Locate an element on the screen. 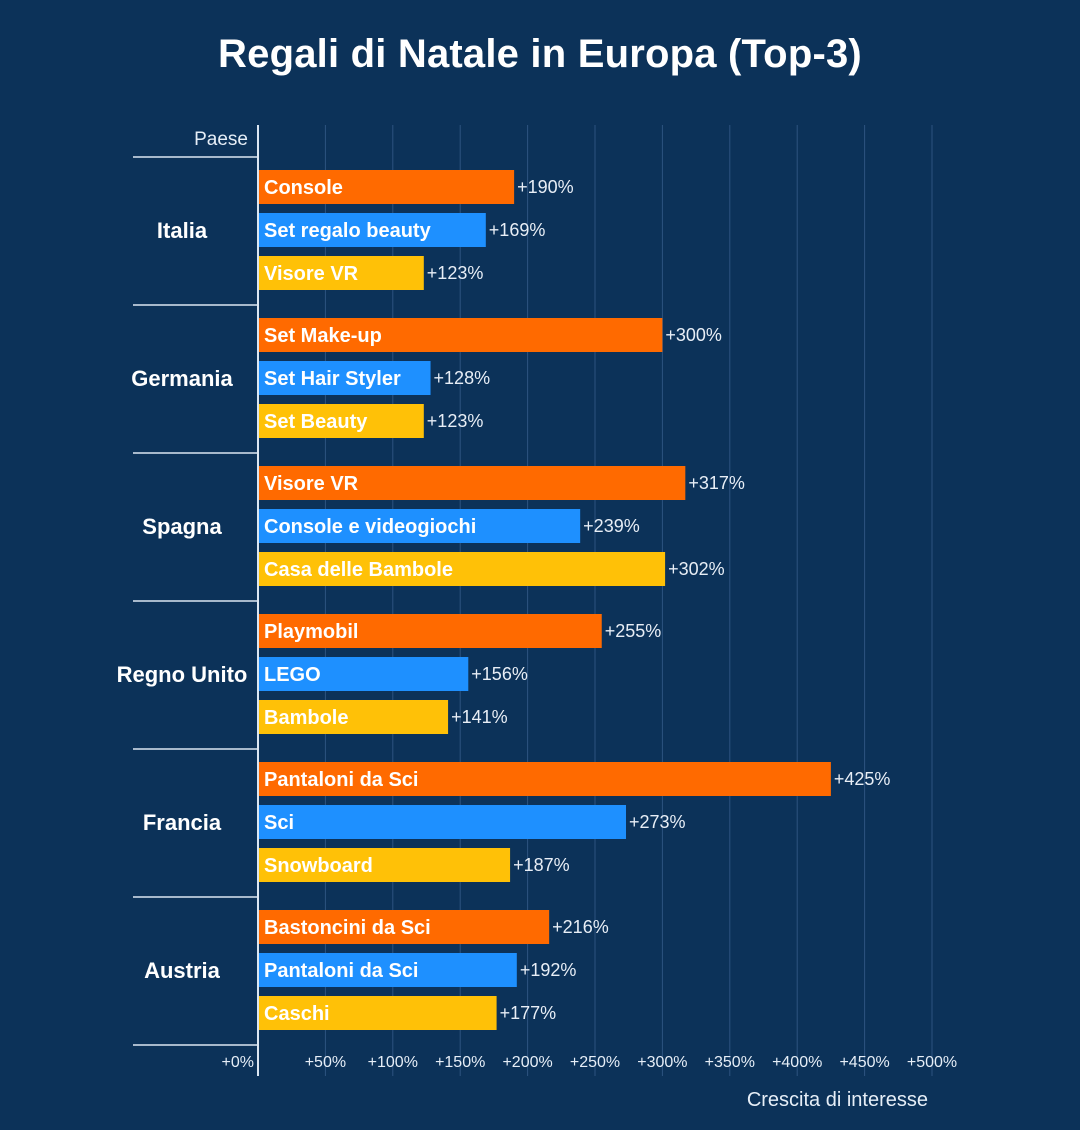 The width and height of the screenshot is (1080, 1130). country-label: Regno Unito is located at coordinates (182, 674).